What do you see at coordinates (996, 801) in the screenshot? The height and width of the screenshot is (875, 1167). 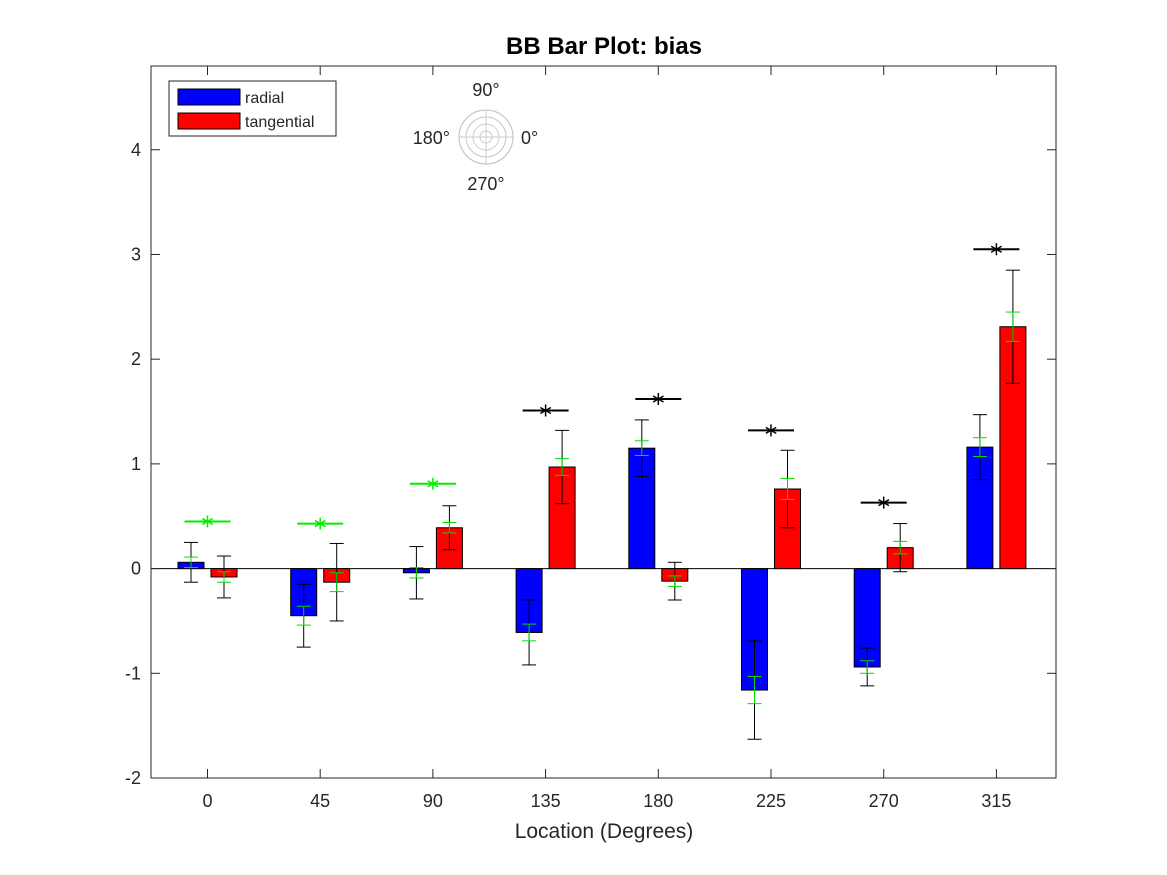 I see `x-tick-label: 315` at bounding box center [996, 801].